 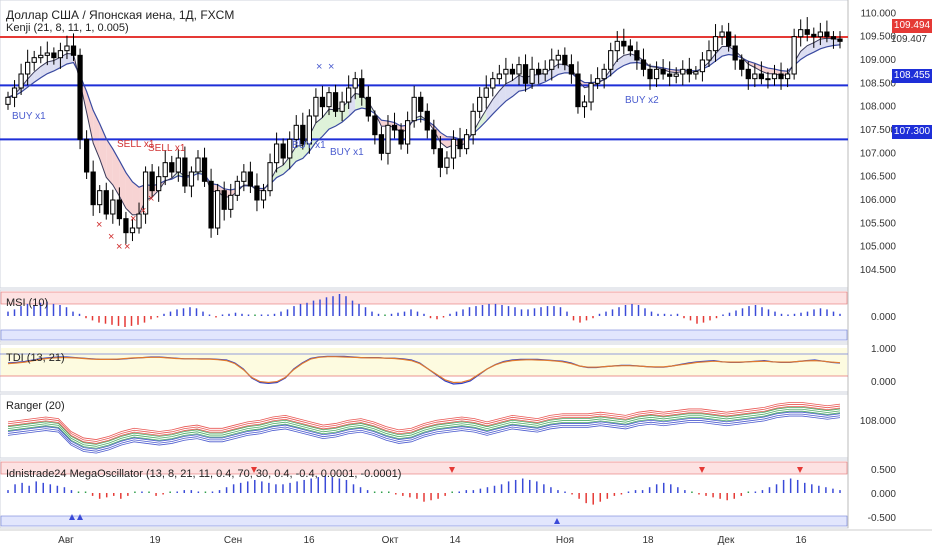 I want to click on tdi-tick-label: 0.000, so click(x=883, y=382).